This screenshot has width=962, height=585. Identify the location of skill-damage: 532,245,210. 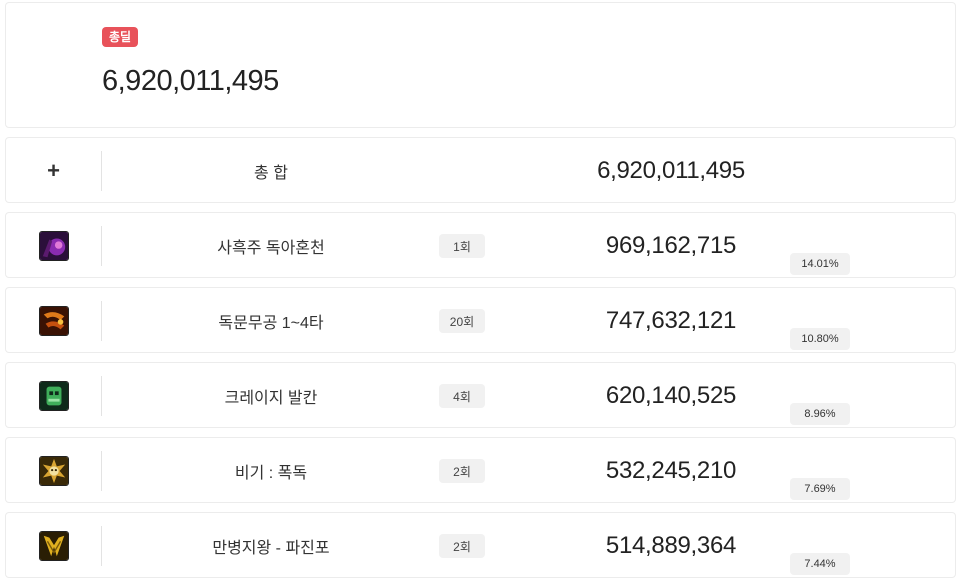
(671, 470).